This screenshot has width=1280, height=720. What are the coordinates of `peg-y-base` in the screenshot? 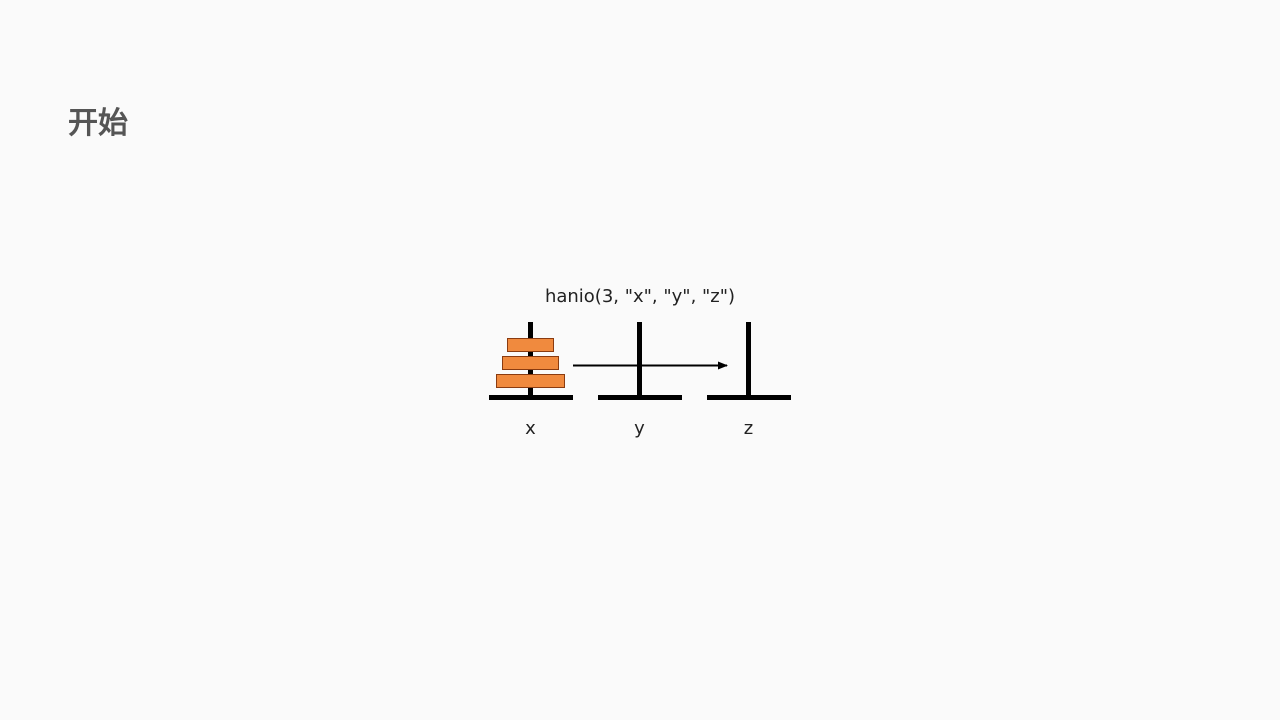 It's located at (640, 397).